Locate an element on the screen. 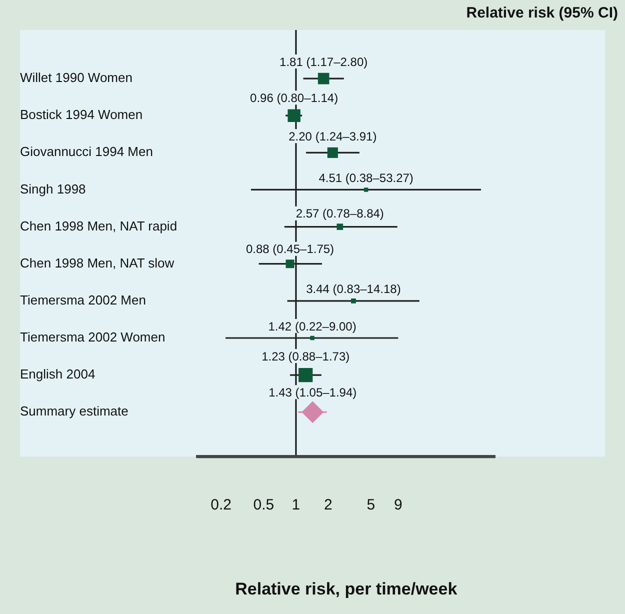 The height and width of the screenshot is (614, 625). data-label: 2.20 (1.24–3.91) is located at coordinates (332, 136).